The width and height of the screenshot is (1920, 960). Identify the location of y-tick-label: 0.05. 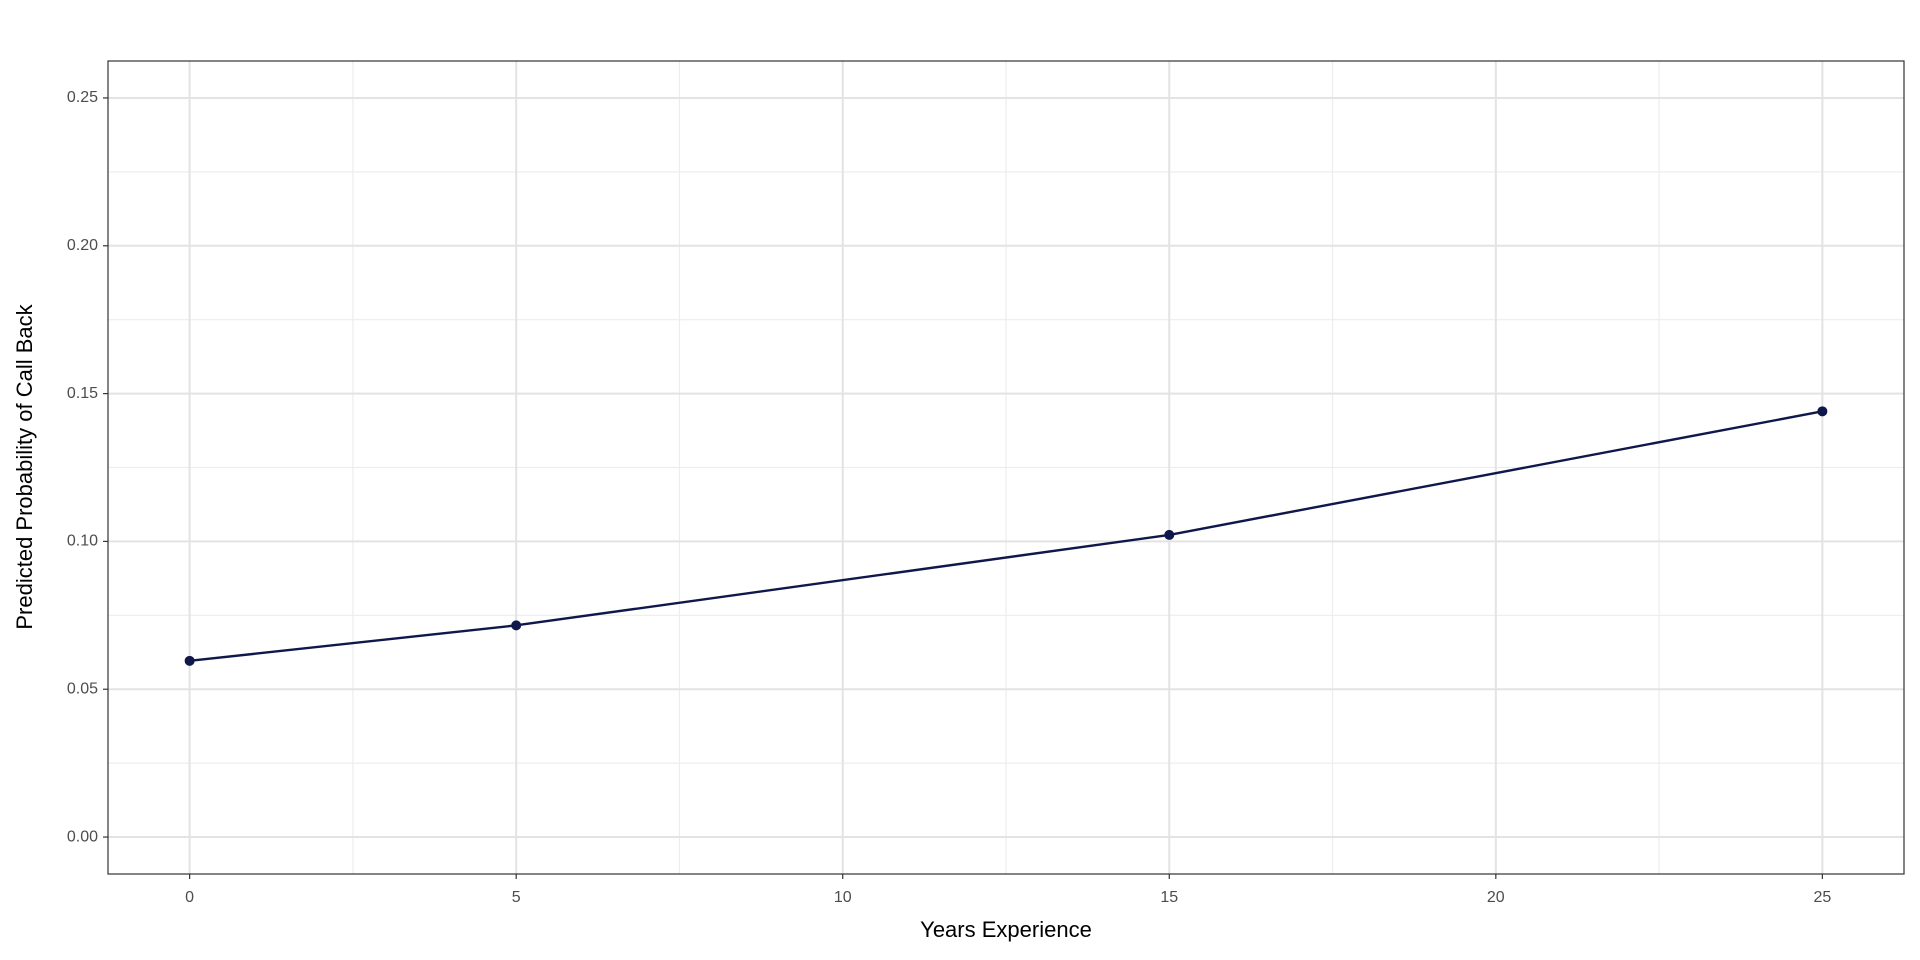
(82, 688).